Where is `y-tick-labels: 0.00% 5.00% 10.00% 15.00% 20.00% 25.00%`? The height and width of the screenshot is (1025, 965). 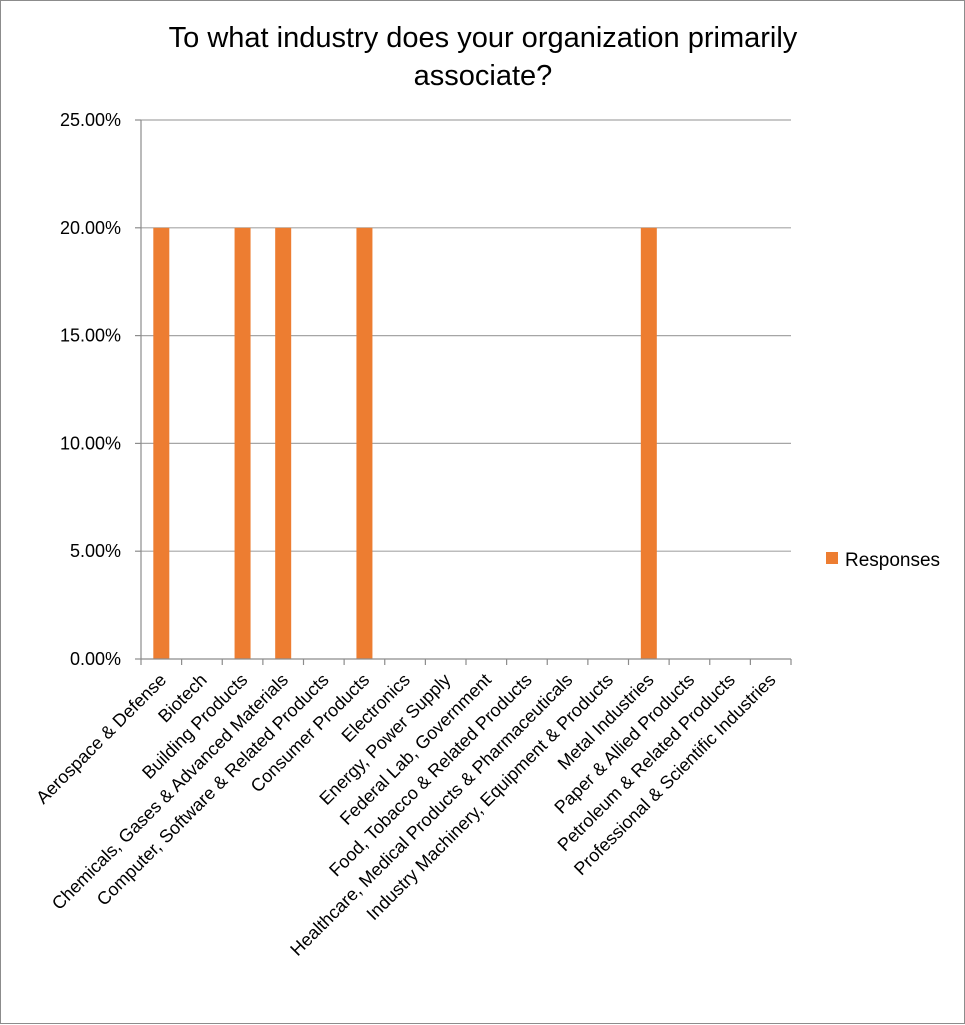
y-tick-labels: 0.00% 5.00% 10.00% 15.00% 20.00% 25.00% is located at coordinates (90, 389).